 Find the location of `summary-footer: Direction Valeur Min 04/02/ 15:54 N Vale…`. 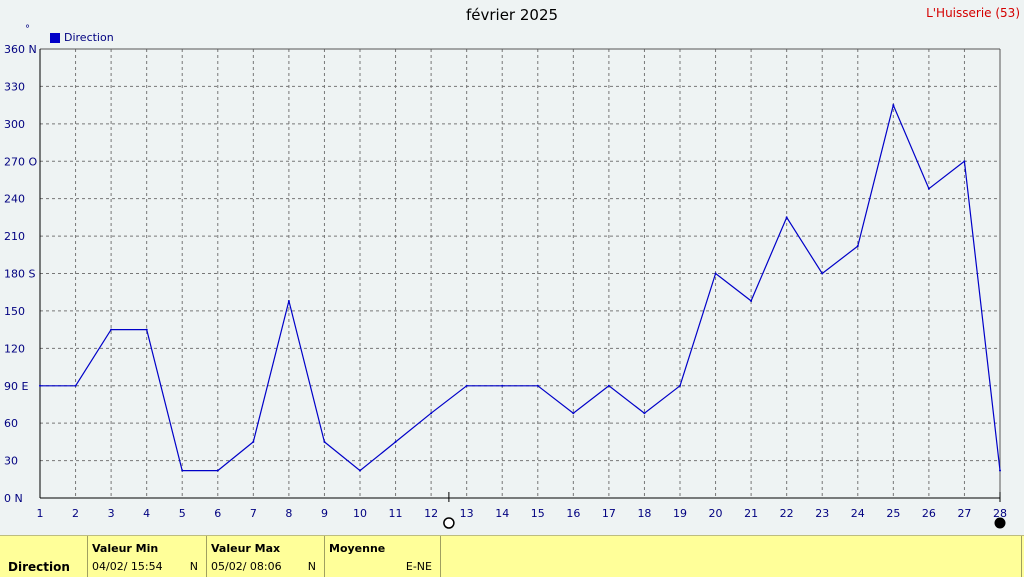

summary-footer: Direction Valeur Min 04/02/ 15:54 N Vale… is located at coordinates (512, 556).